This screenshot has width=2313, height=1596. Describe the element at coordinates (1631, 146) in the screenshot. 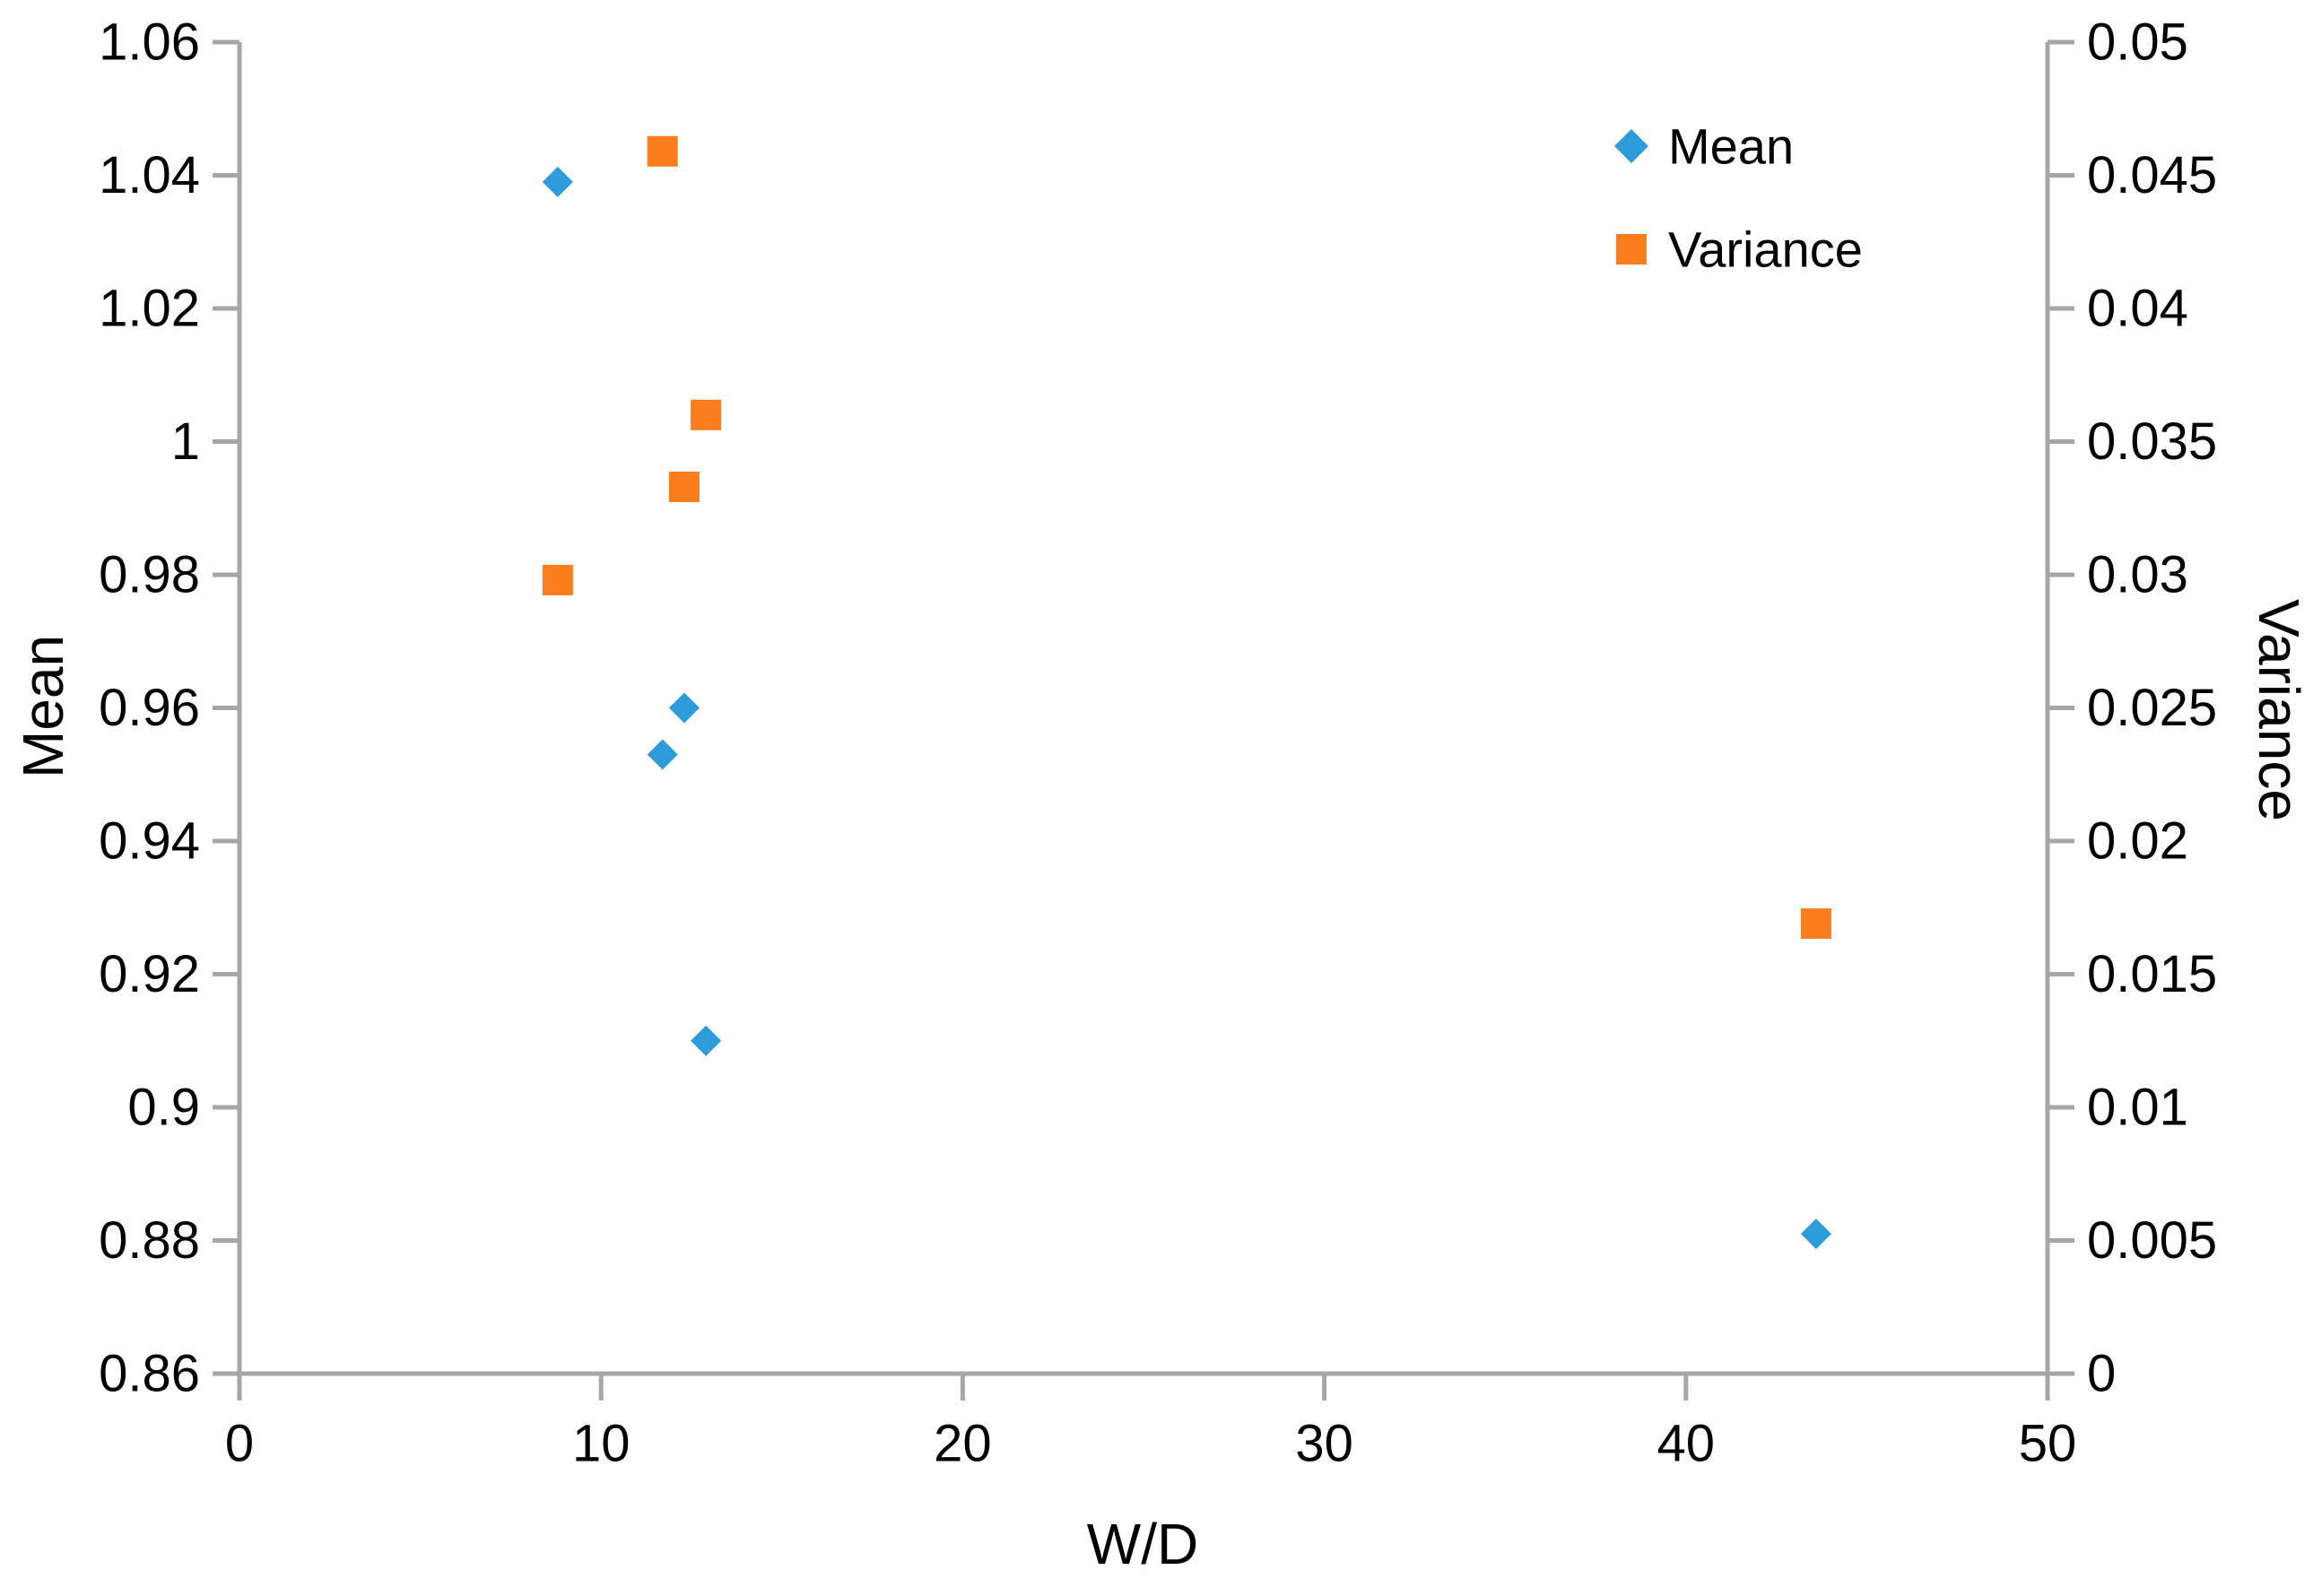

I see `legend-mean-diamond-icon` at that location.